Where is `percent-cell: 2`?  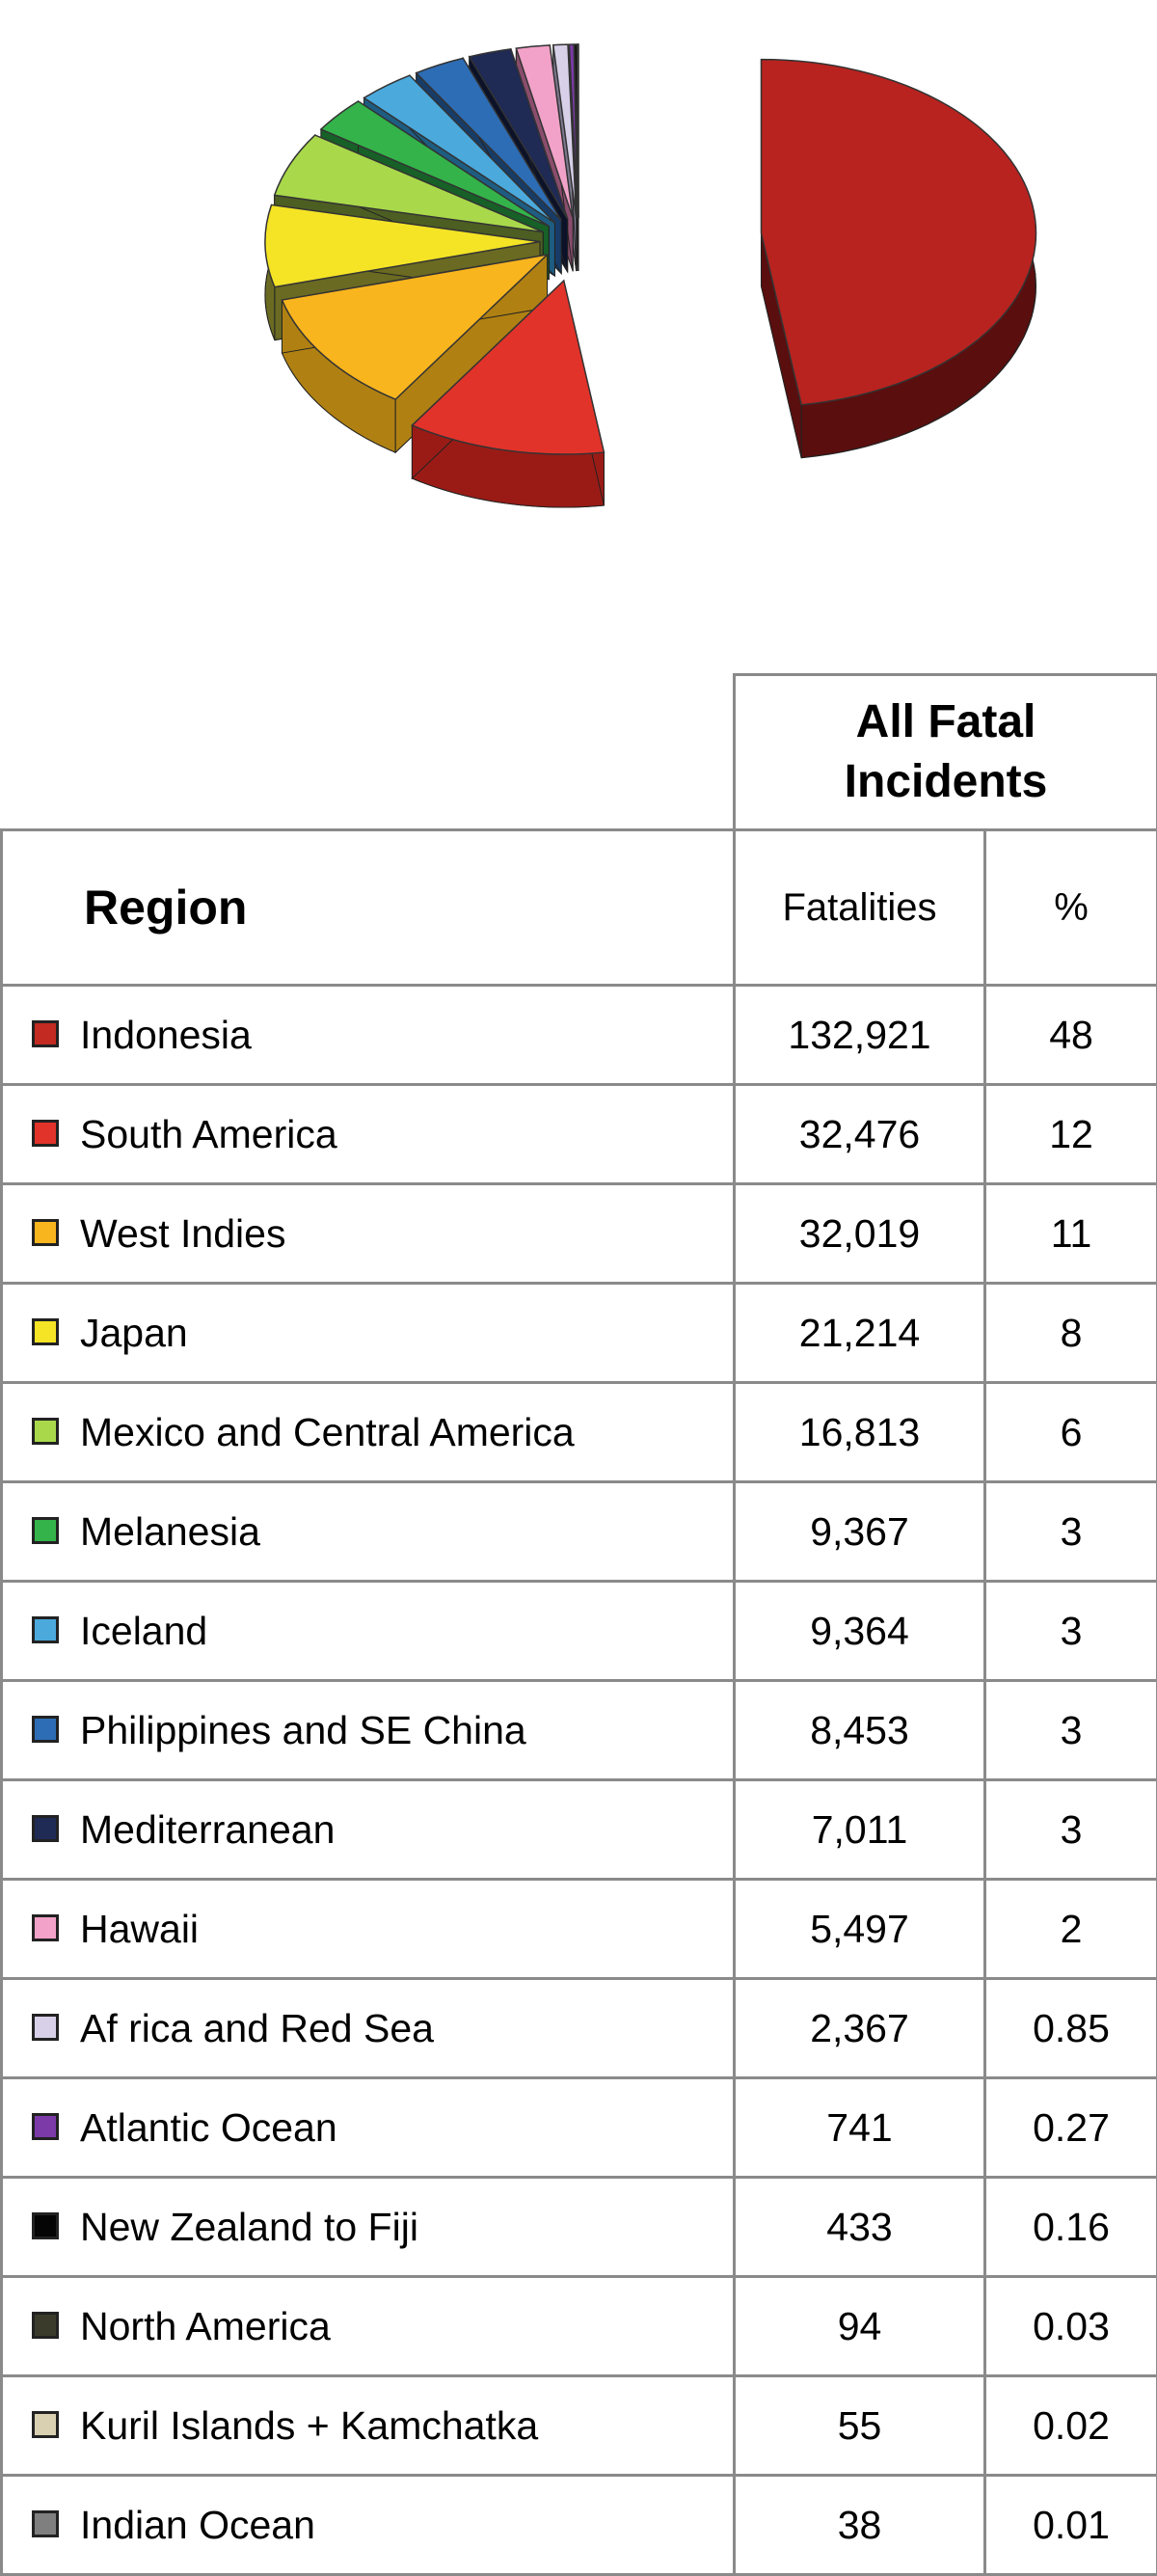 percent-cell: 2 is located at coordinates (1071, 1929).